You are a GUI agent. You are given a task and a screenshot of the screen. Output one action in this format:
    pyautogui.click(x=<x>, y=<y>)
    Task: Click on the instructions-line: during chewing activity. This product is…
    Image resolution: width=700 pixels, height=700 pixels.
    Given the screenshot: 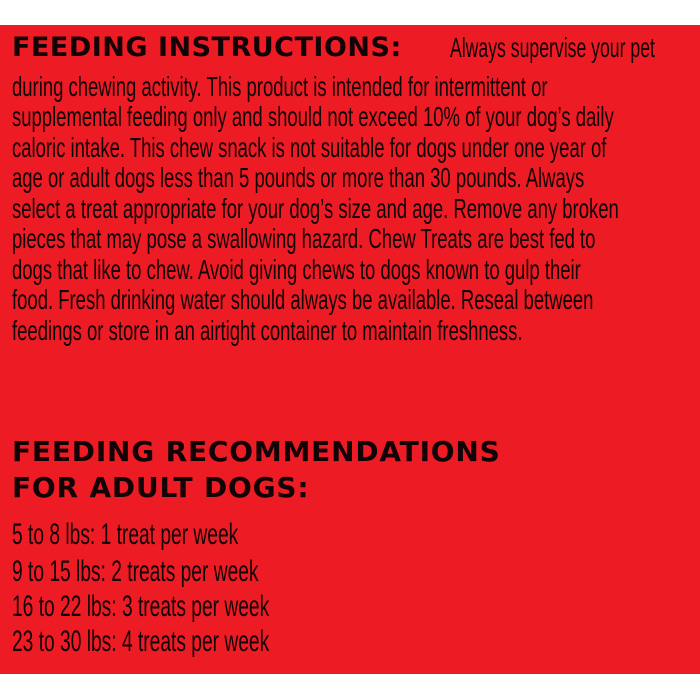 What is the action you would take?
    pyautogui.click(x=280, y=86)
    